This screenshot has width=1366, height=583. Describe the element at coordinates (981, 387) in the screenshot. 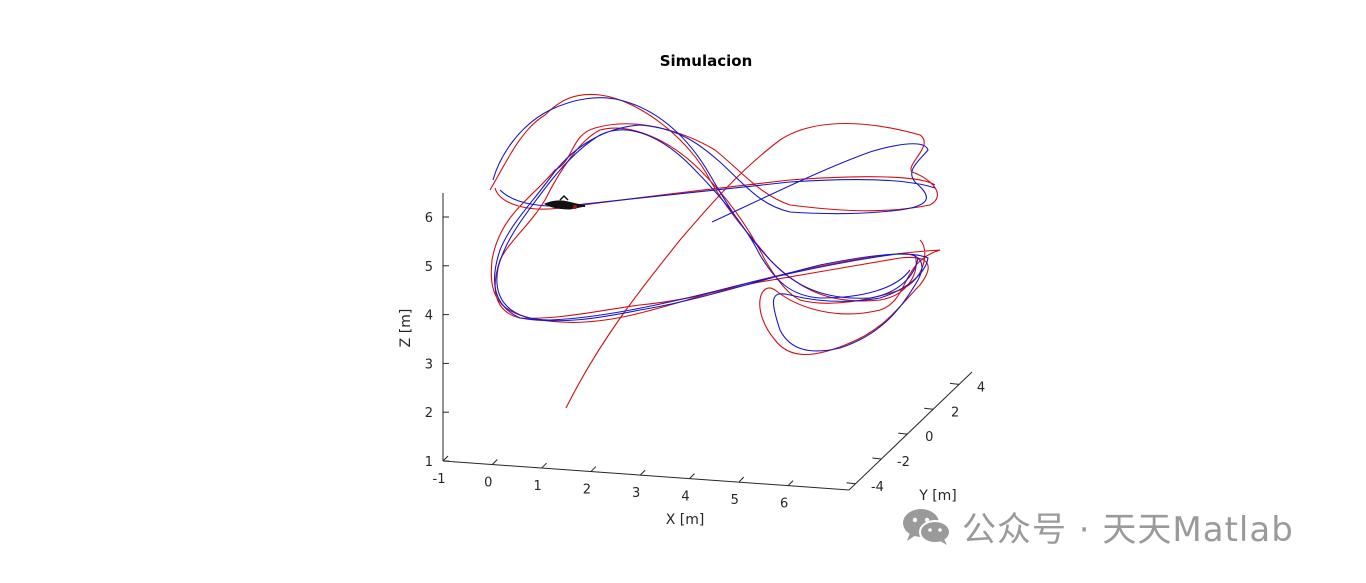

I see `y-tick-label: 4` at that location.